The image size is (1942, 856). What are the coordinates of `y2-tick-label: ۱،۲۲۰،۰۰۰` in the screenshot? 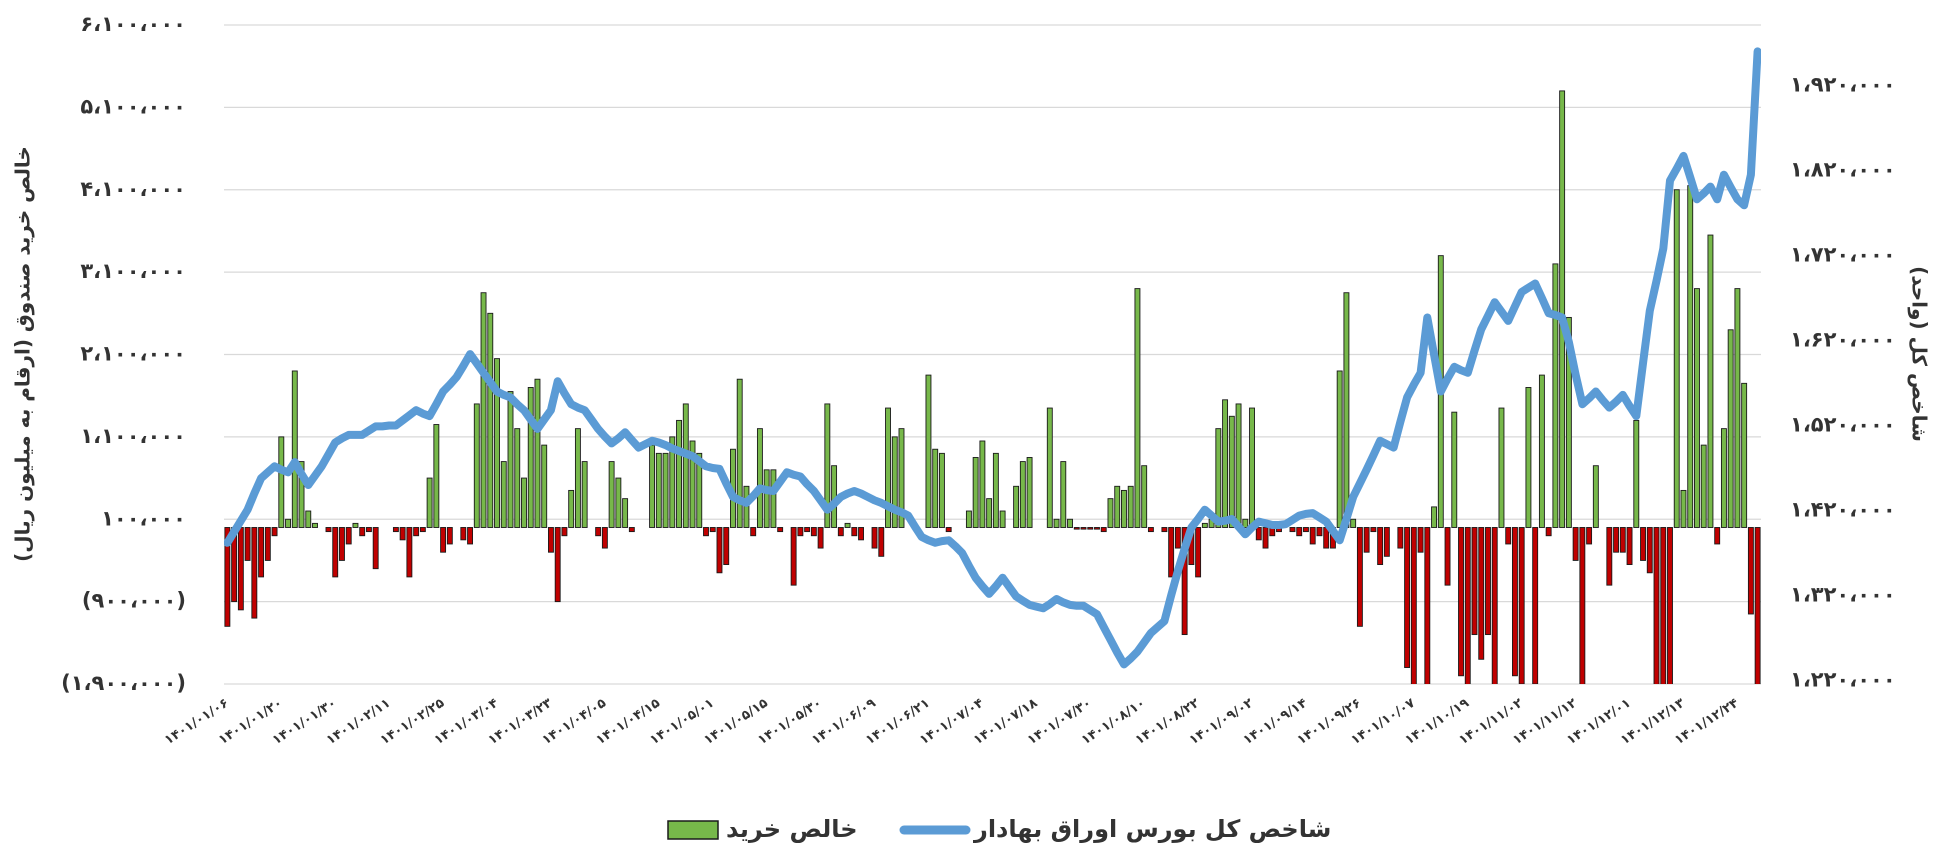 It's located at (1843, 680).